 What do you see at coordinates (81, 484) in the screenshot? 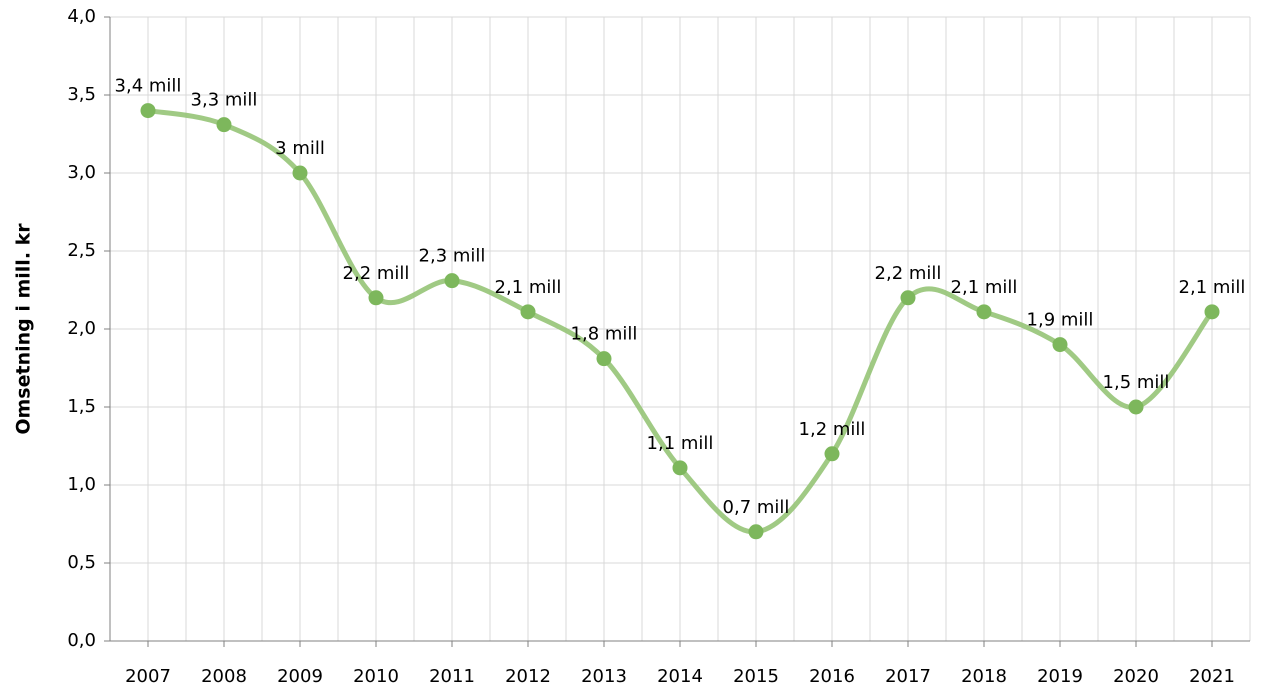
I see `y-tick-label: 1,0` at bounding box center [81, 484].